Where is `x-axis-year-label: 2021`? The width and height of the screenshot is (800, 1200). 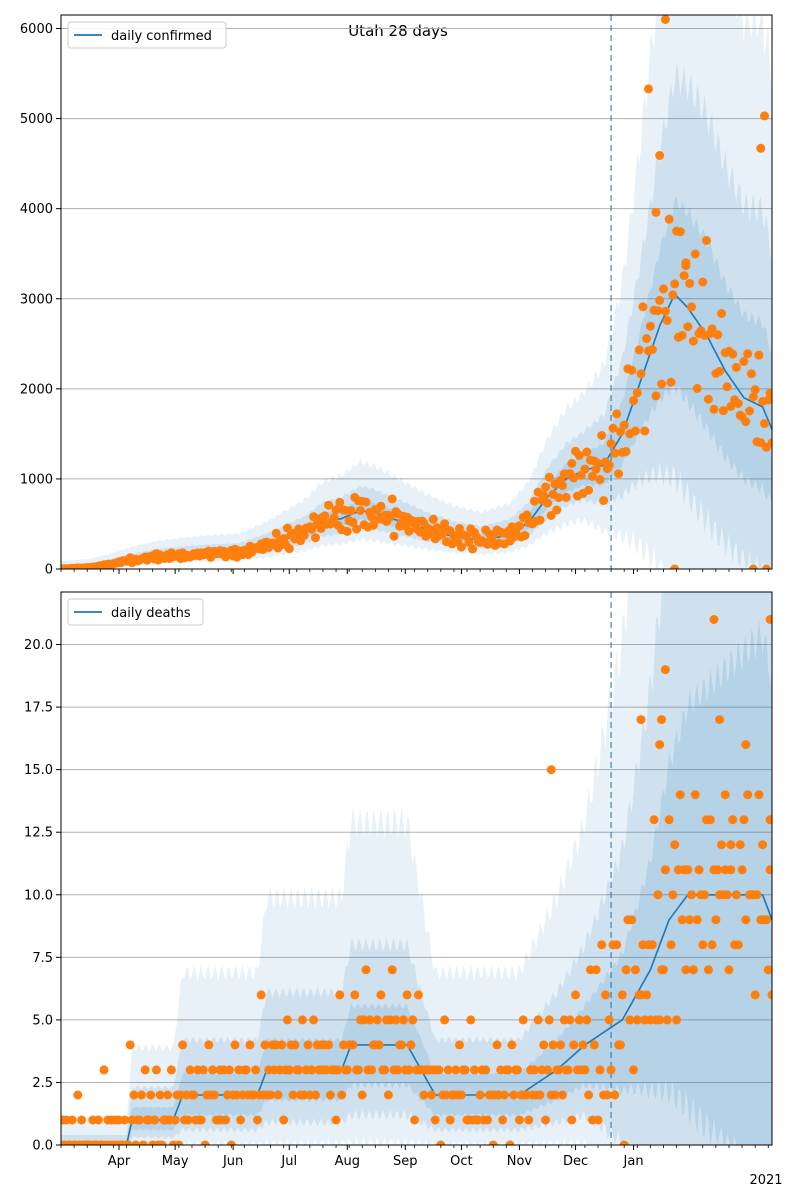 x-axis-year-label: 2021 is located at coordinates (765, 1180).